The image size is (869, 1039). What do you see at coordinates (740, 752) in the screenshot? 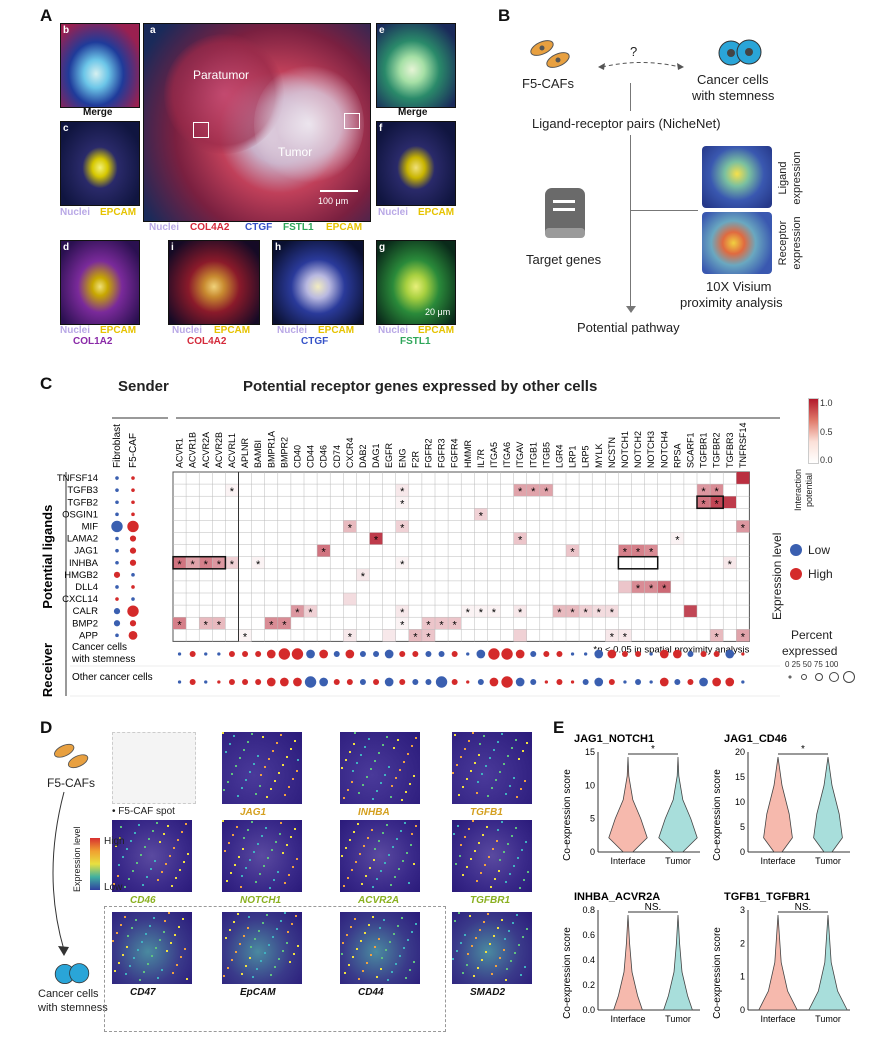
I see `y-tick: 20` at bounding box center [740, 752].